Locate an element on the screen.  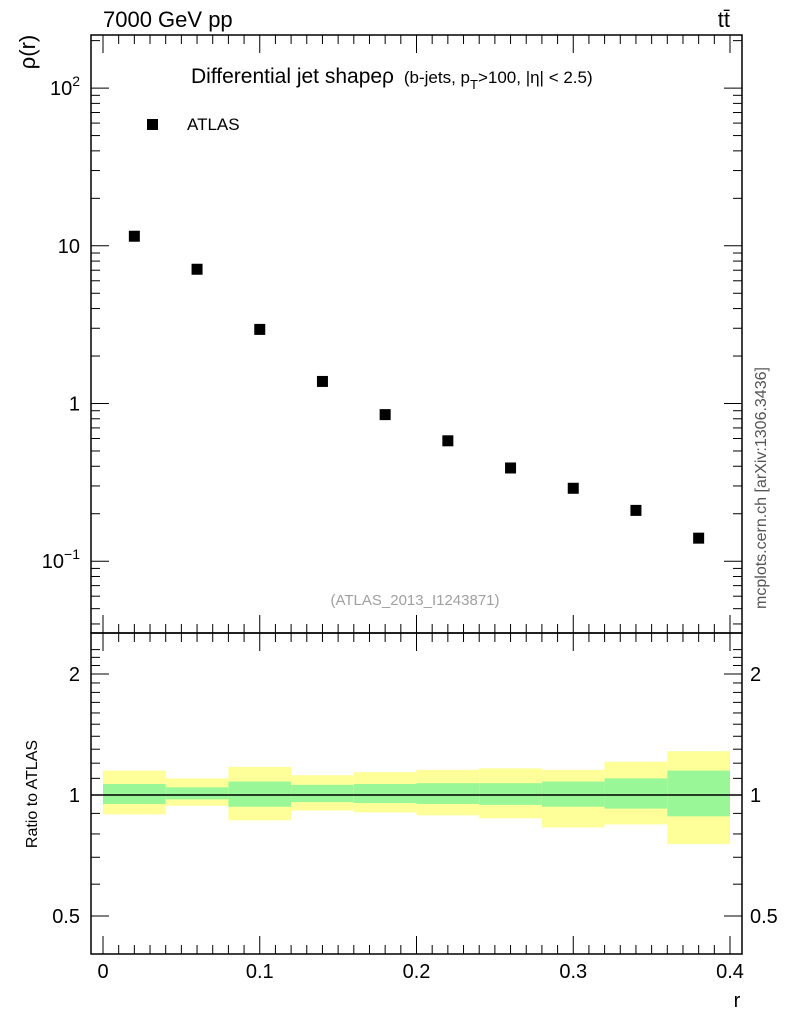
ratio-y-tick-label-right: 2 is located at coordinates (755, 675).